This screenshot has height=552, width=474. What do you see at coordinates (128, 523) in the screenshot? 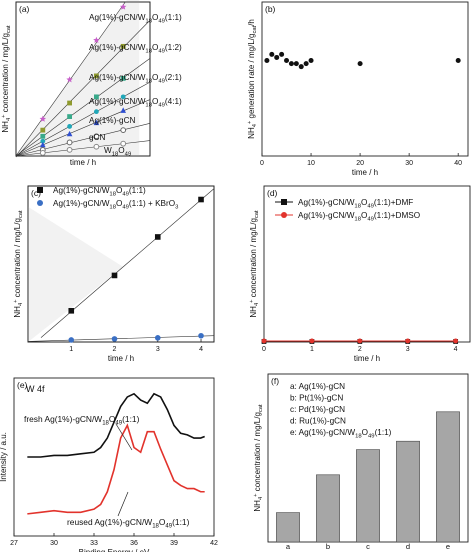
I see `series-label: reused Ag(1%)-gCN/W18O49​(1:1)` at bounding box center [128, 523].